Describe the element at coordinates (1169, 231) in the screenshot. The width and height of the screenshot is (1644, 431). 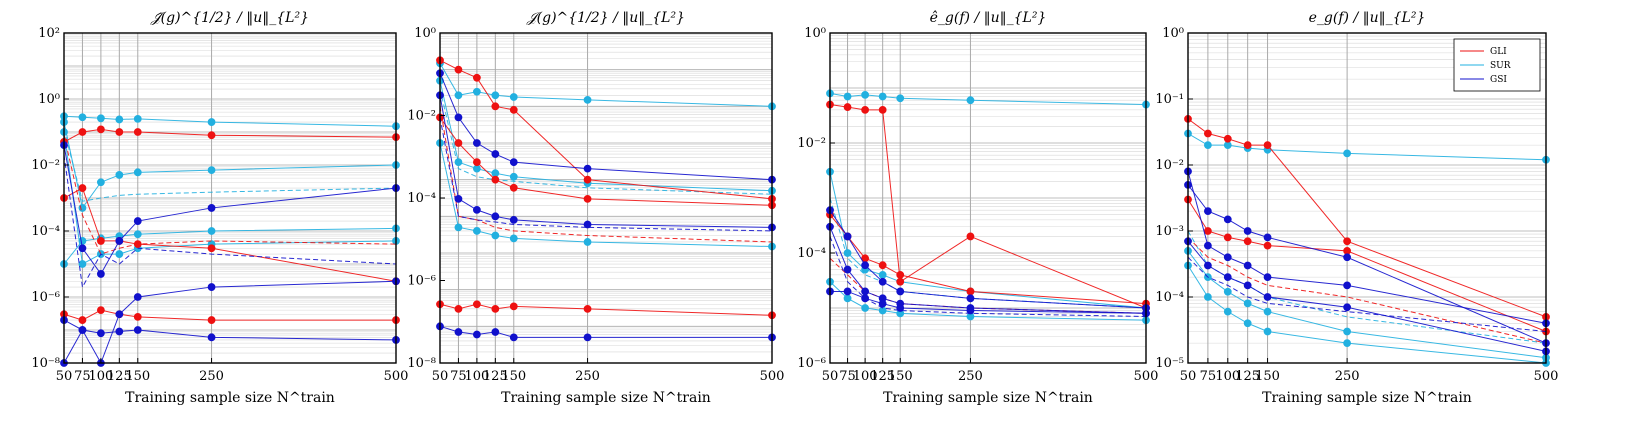
I see `y-tick-label: 10⁻³` at that location.